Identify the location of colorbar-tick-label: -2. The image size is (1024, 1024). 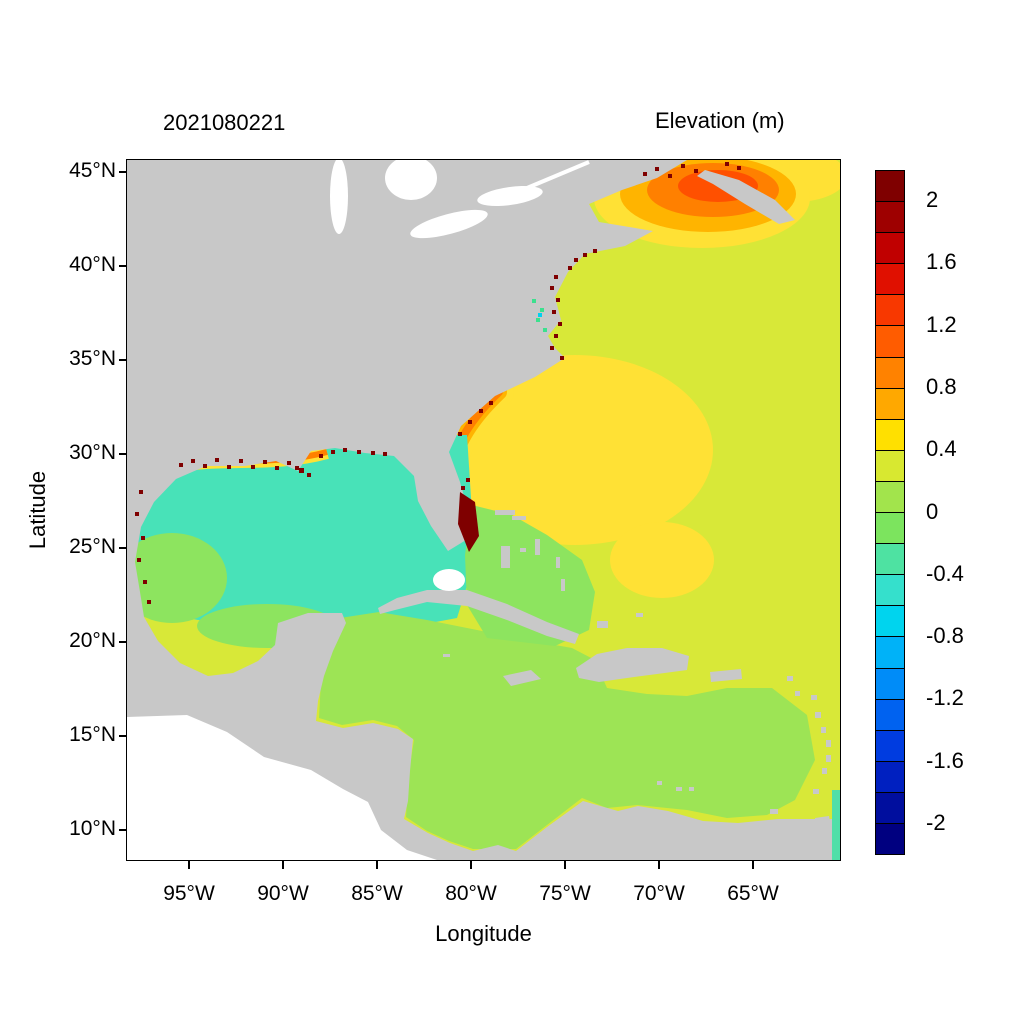
(936, 822).